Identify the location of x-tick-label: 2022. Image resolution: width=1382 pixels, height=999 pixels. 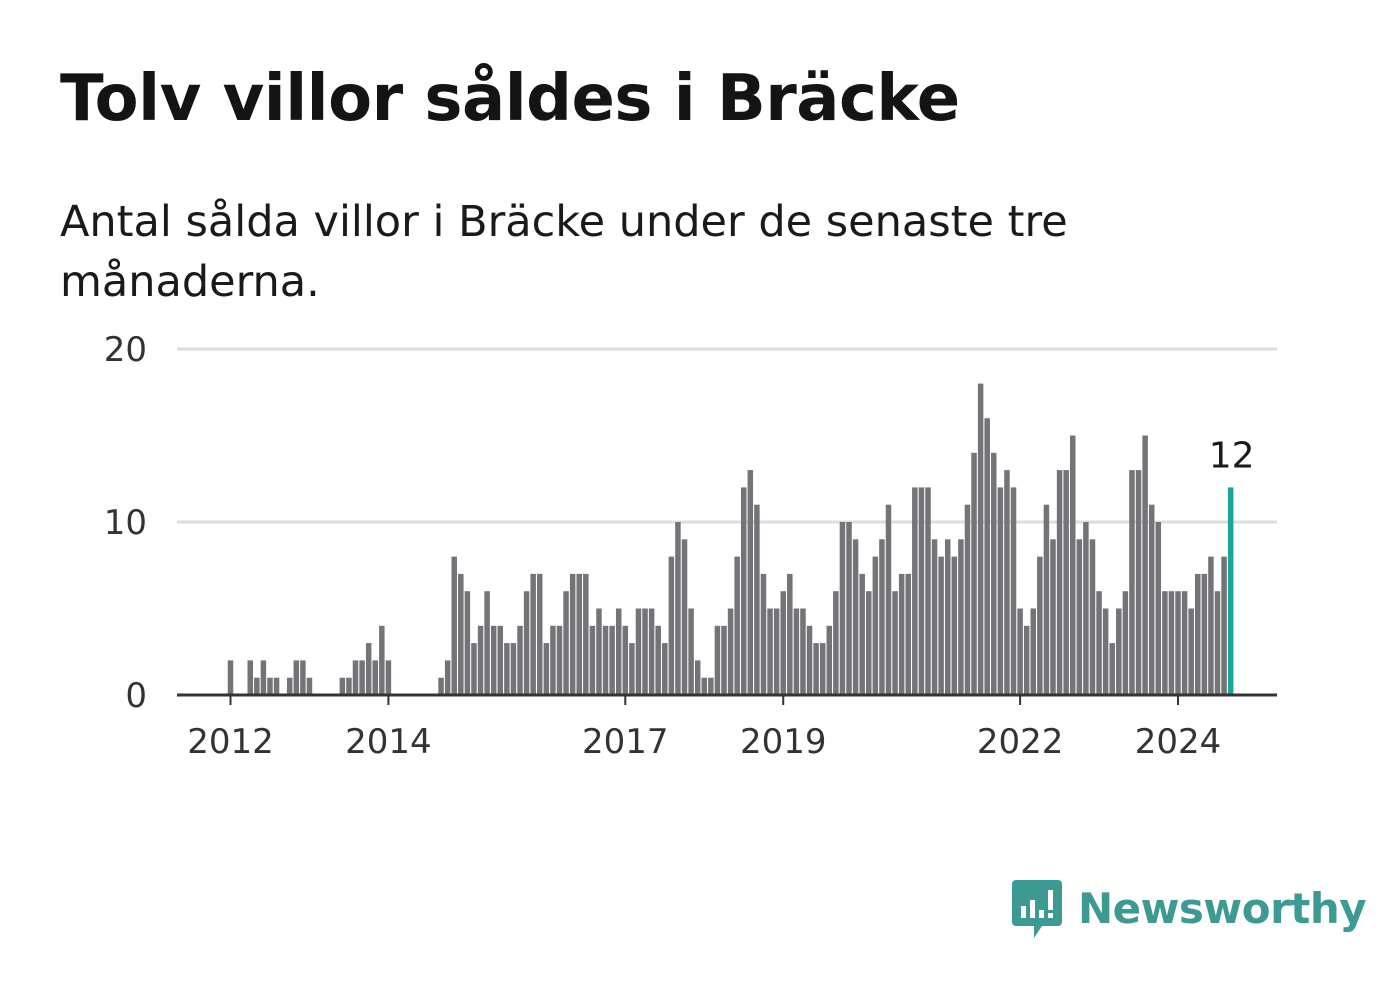
(1020, 742).